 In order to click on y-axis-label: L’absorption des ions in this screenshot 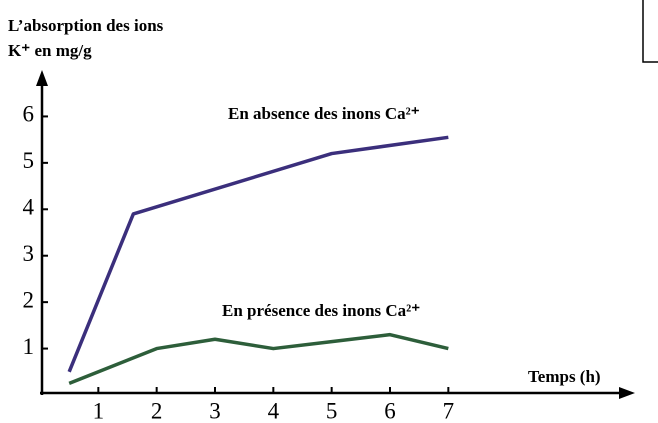, I will do `click(86, 25)`.